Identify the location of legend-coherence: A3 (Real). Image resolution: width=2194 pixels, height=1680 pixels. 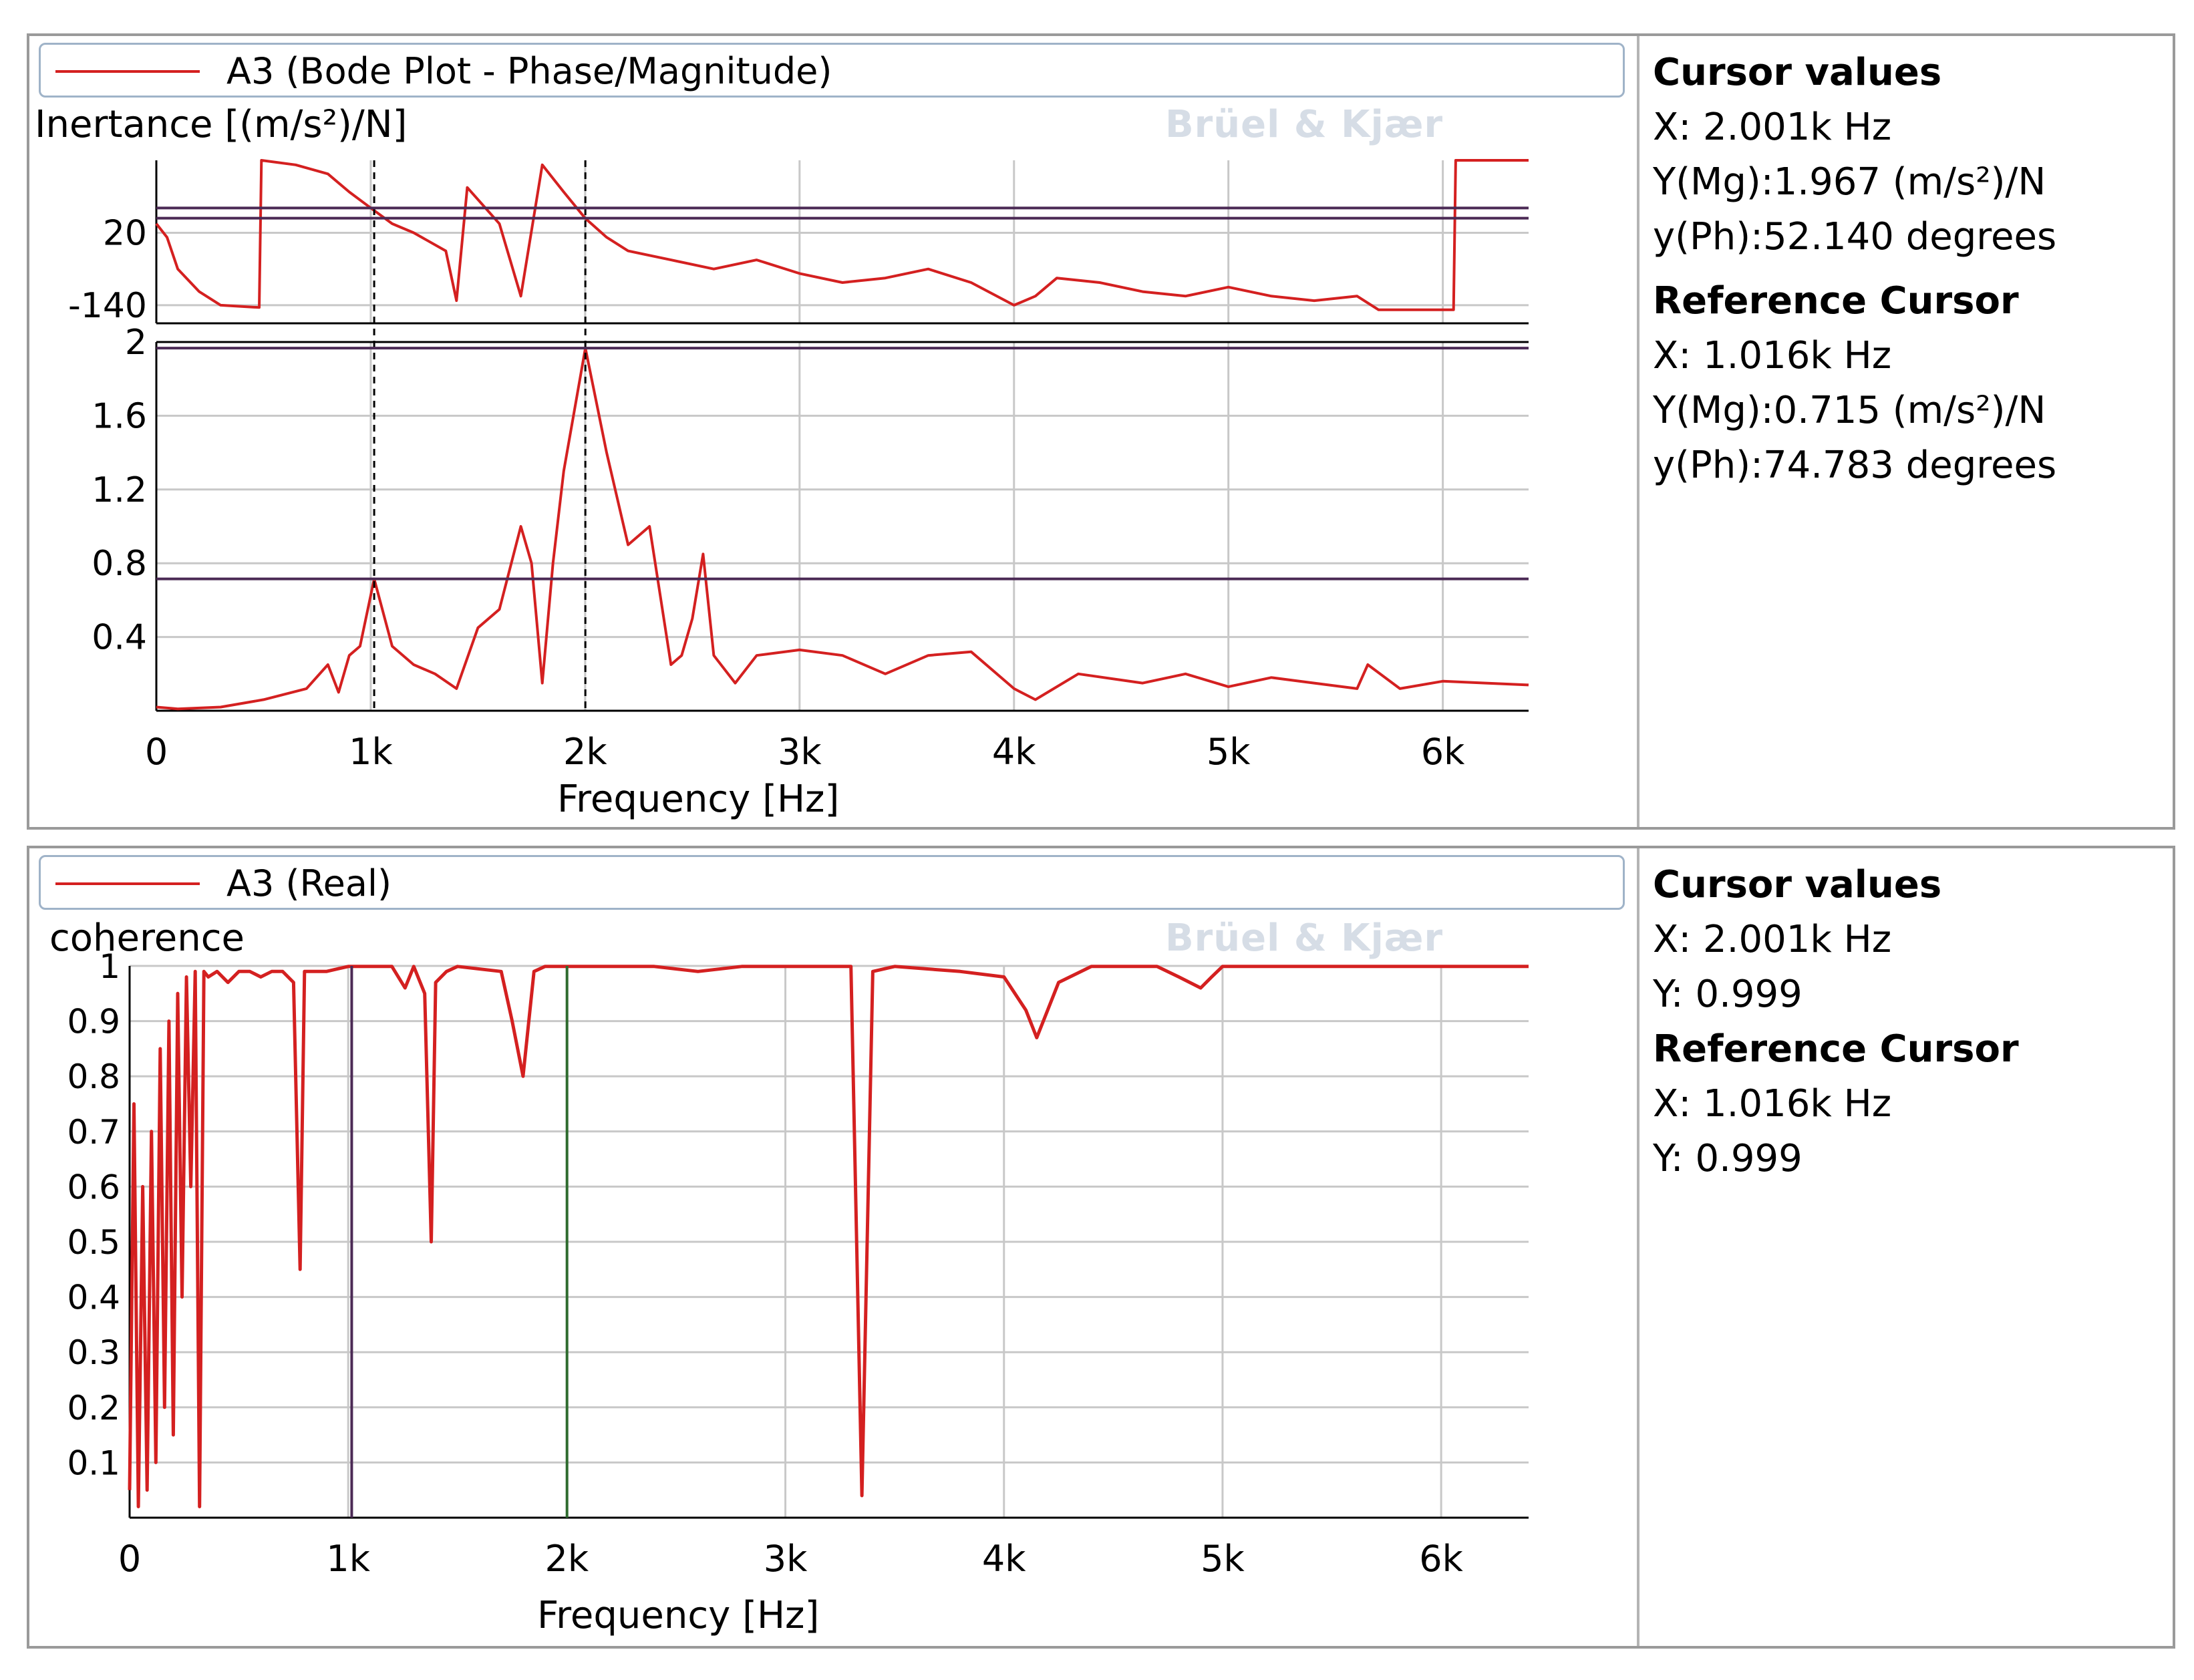
(832, 882).